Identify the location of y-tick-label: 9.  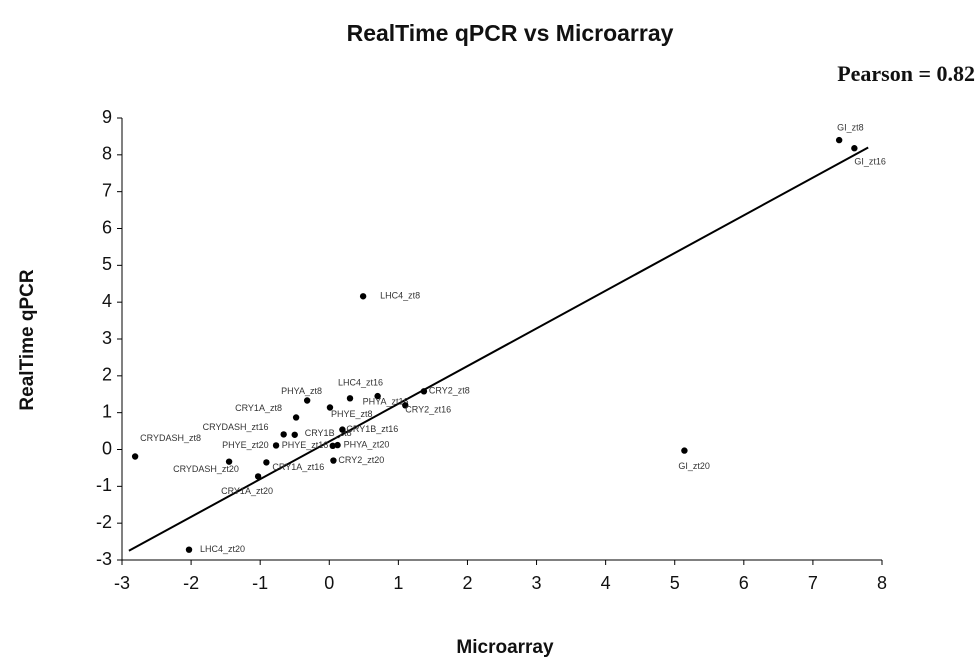
(107, 117).